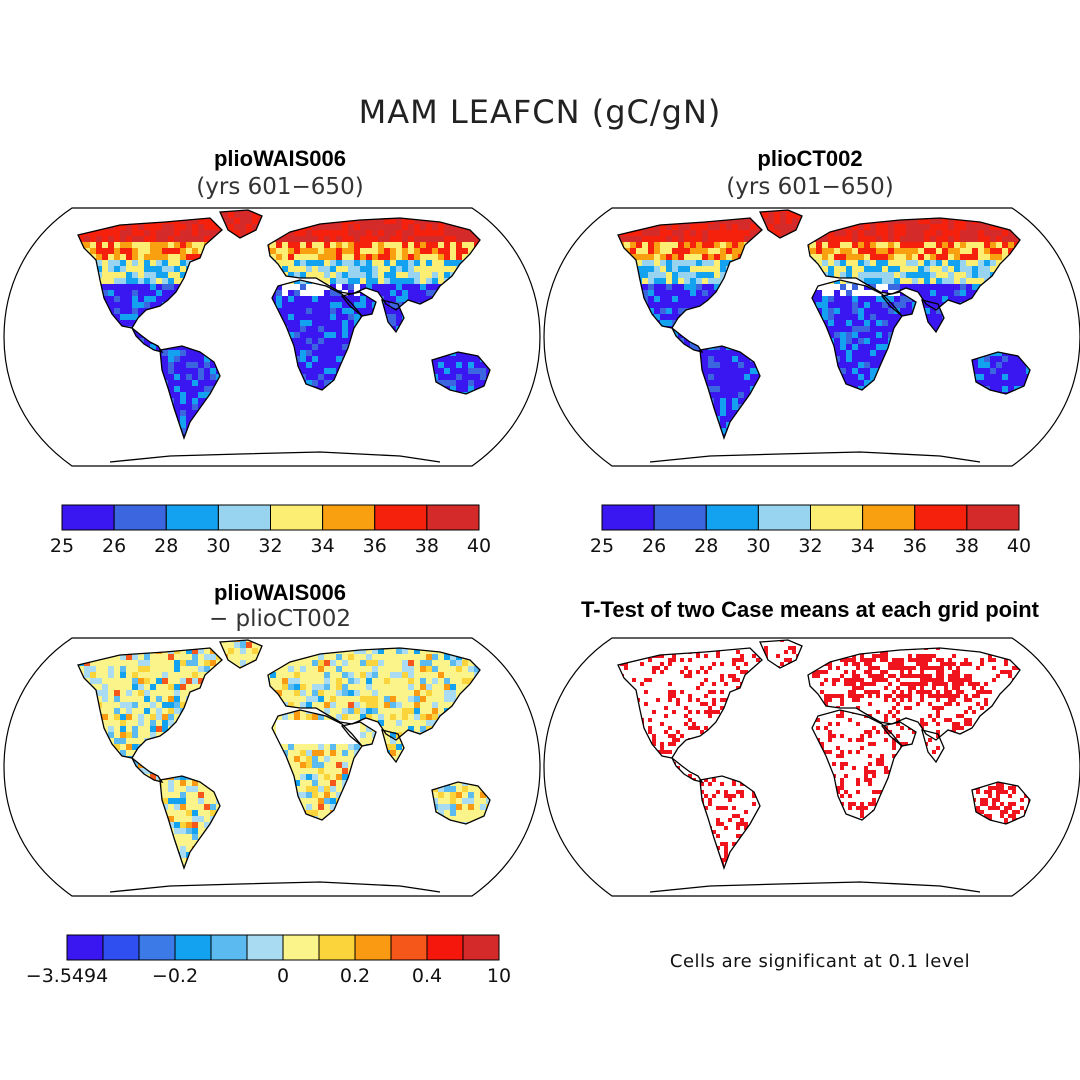 This screenshot has height=1080, width=1080. What do you see at coordinates (540, 112) in the screenshot?
I see `figure-title: MAM LEAFCN (gC/gN)` at bounding box center [540, 112].